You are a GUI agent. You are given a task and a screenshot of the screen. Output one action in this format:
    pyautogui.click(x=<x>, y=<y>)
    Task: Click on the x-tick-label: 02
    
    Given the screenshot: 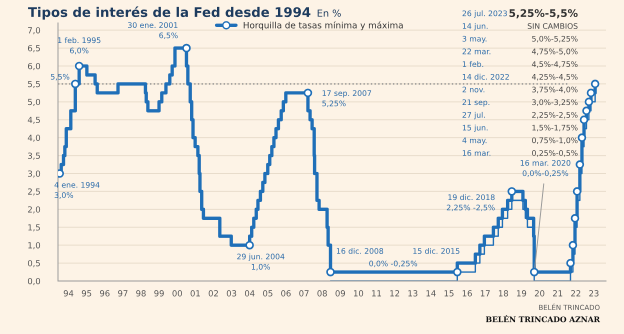 What is the action you would take?
    pyautogui.click(x=213, y=293)
    